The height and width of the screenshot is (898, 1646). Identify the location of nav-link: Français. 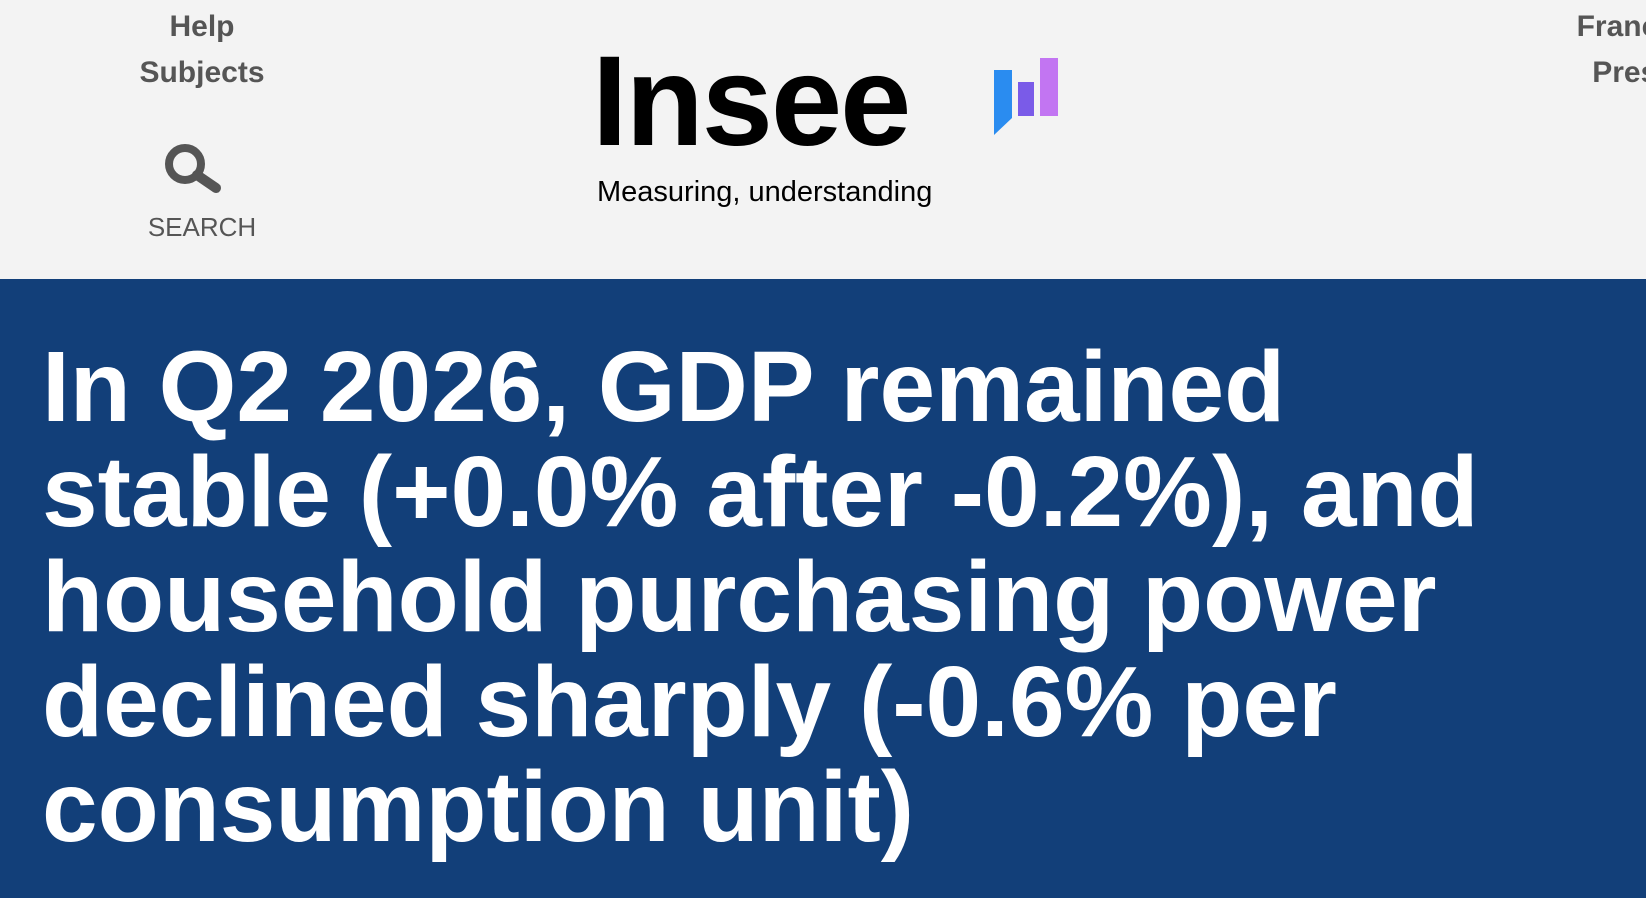
(1611, 26).